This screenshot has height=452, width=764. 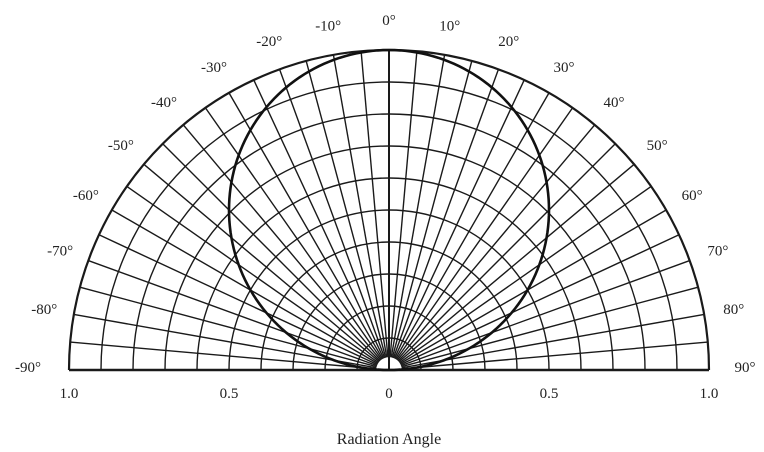 What do you see at coordinates (164, 103) in the screenshot?
I see `angle-tick-label: -40°` at bounding box center [164, 103].